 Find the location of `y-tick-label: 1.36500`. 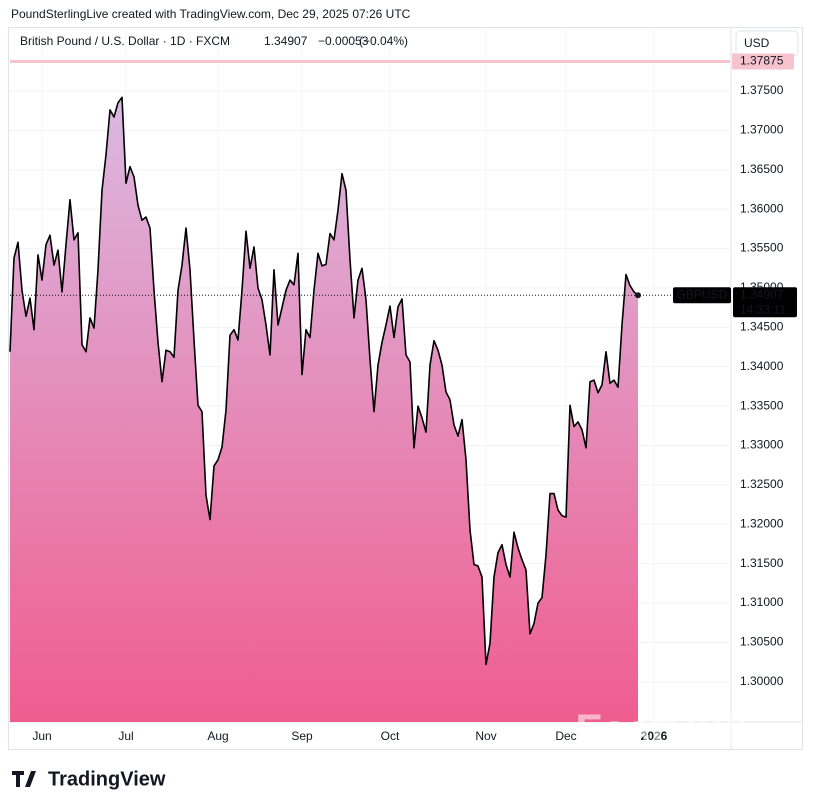

y-tick-label: 1.36500 is located at coordinates (762, 169).